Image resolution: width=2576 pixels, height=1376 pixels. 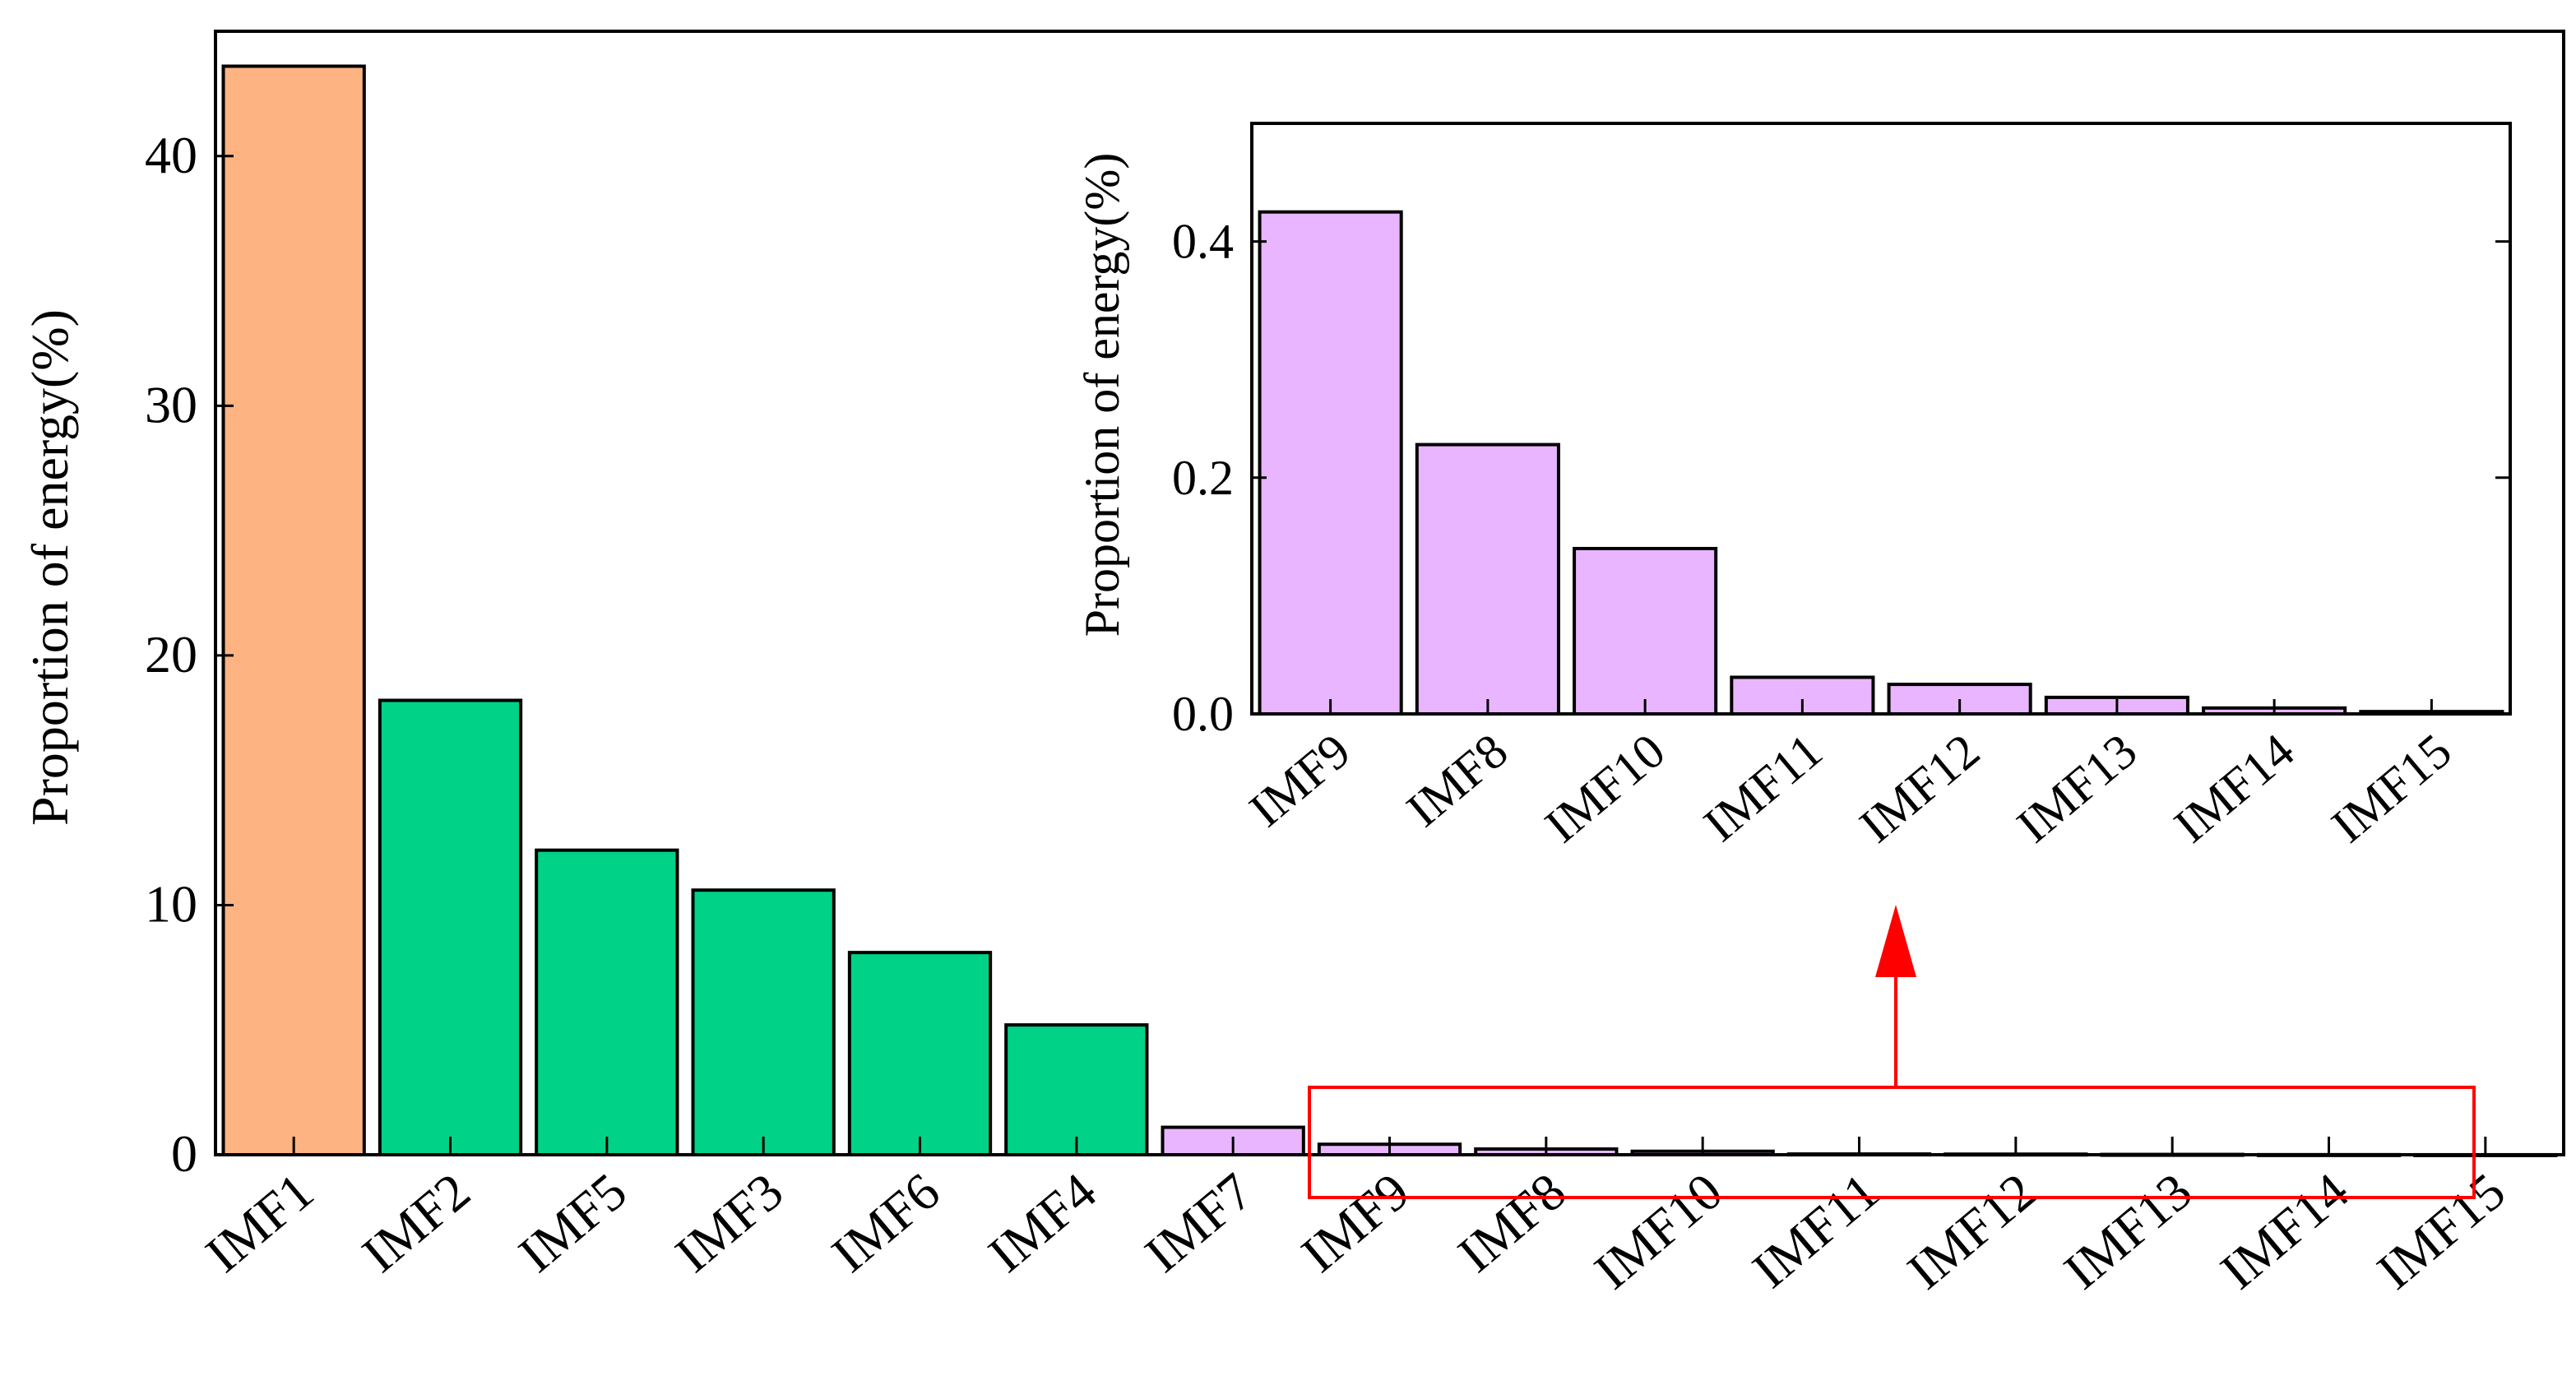 What do you see at coordinates (184, 1153) in the screenshot?
I see `main-y-tick-label: 0` at bounding box center [184, 1153].